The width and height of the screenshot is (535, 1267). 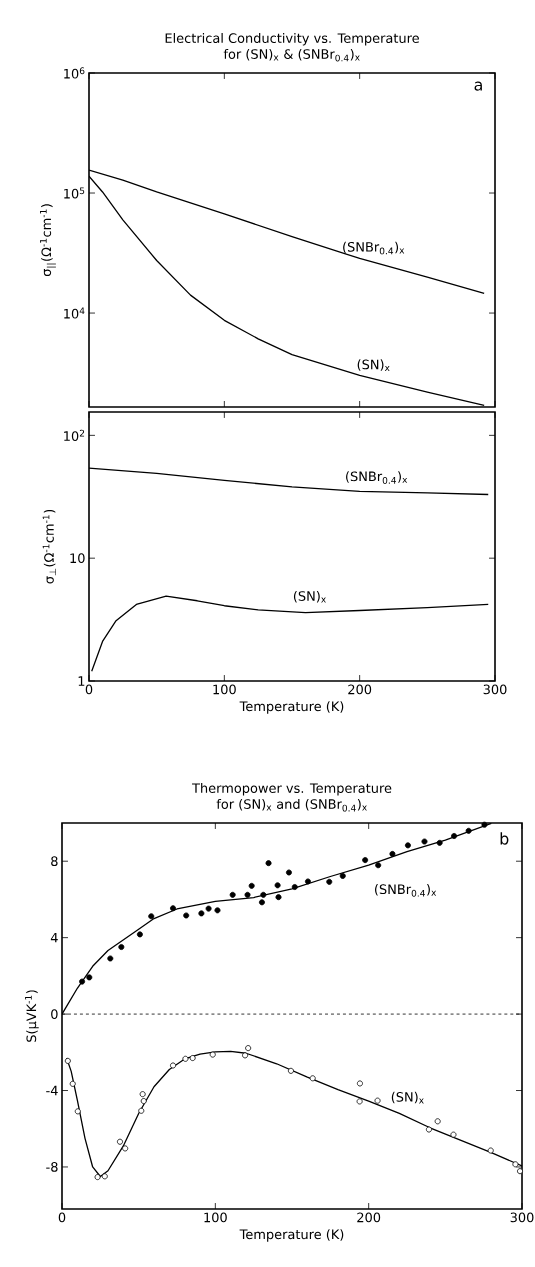 I want to click on y-tick-label: 8, so click(x=54, y=861).